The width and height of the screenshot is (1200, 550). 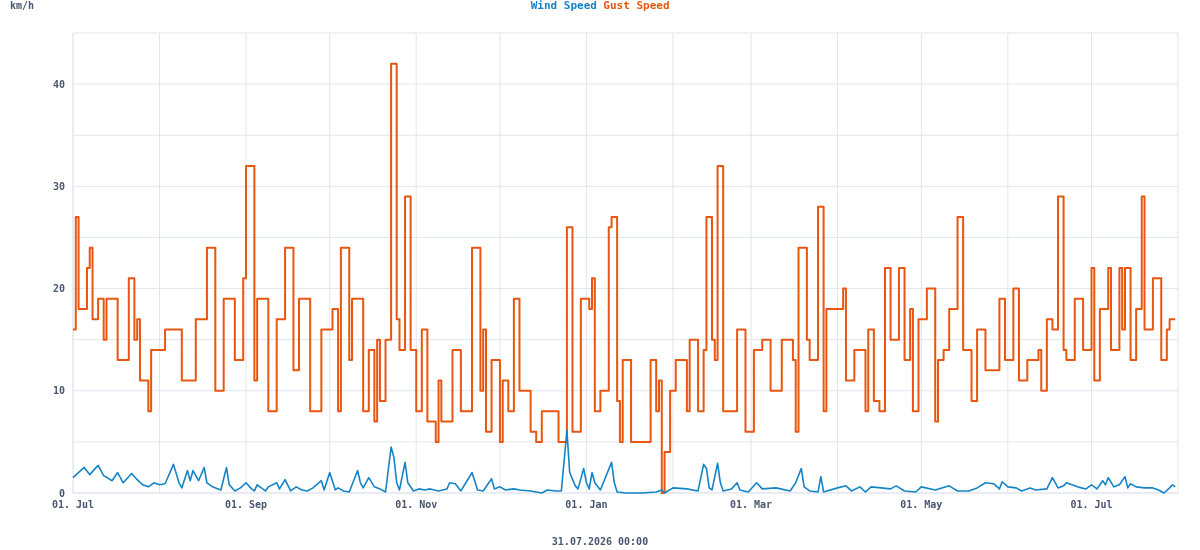 What do you see at coordinates (58, 391) in the screenshot?
I see `y-tick-label: 10` at bounding box center [58, 391].